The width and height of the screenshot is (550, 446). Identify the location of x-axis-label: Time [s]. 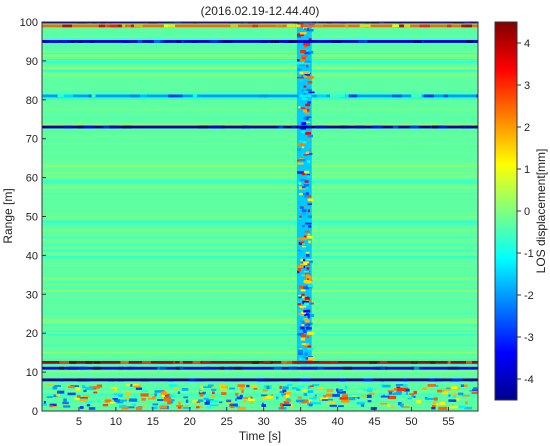
(260, 436).